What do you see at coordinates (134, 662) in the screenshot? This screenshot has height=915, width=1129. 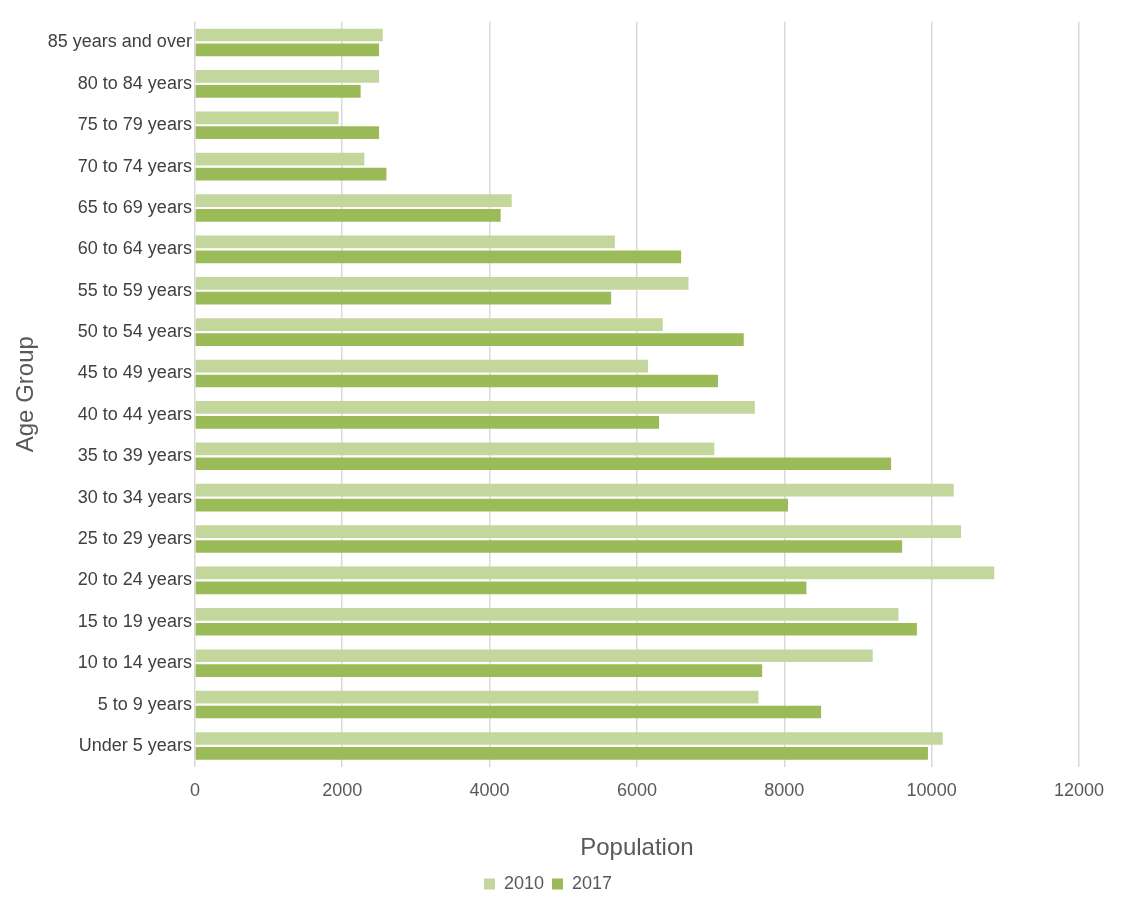 I see `y-tick-label: 10 to 14 years` at bounding box center [134, 662].